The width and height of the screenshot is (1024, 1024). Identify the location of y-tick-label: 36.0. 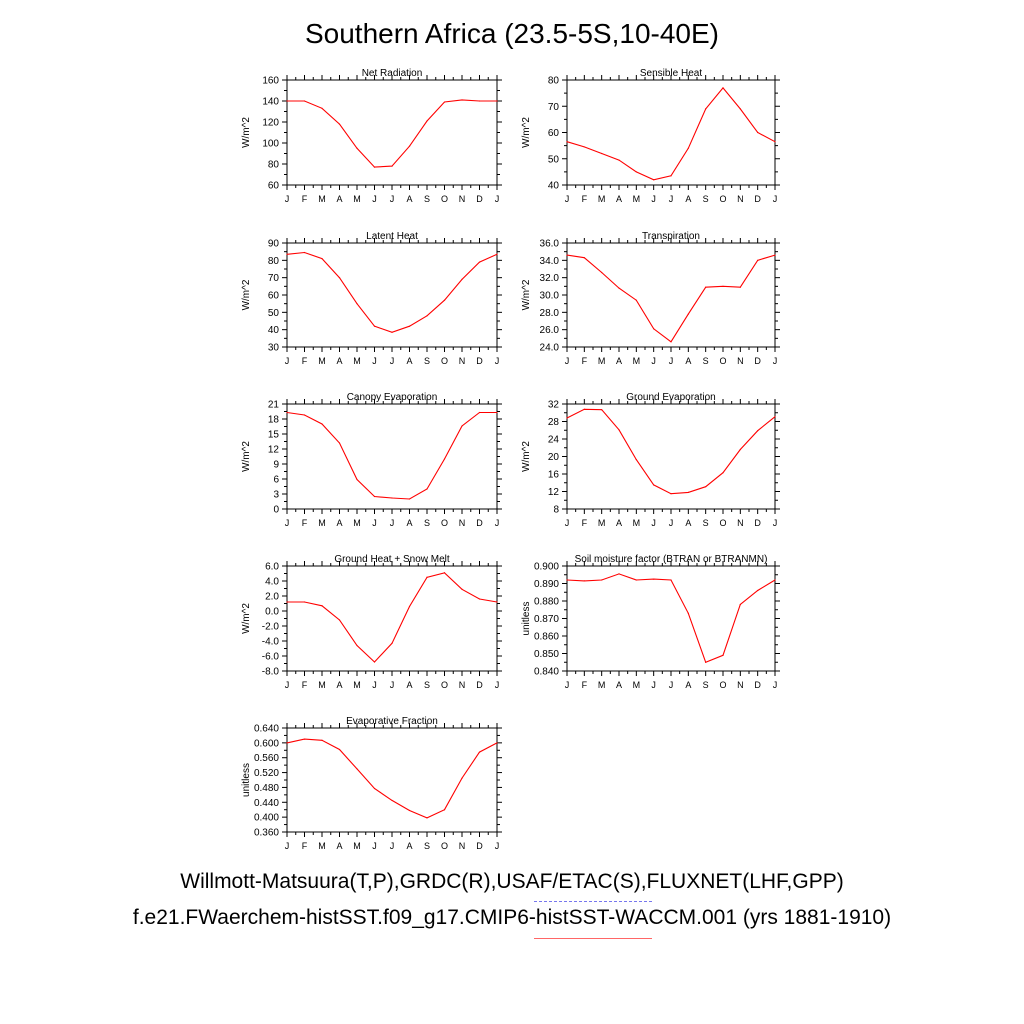
(550, 244).